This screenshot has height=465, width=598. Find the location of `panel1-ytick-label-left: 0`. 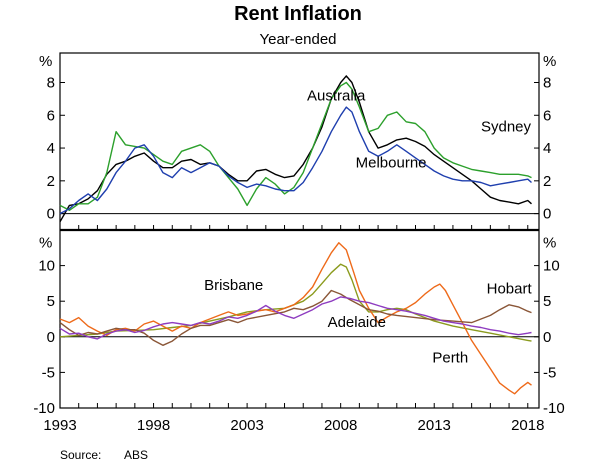

panel1-ytick-label-left: 0 is located at coordinates (51, 214).